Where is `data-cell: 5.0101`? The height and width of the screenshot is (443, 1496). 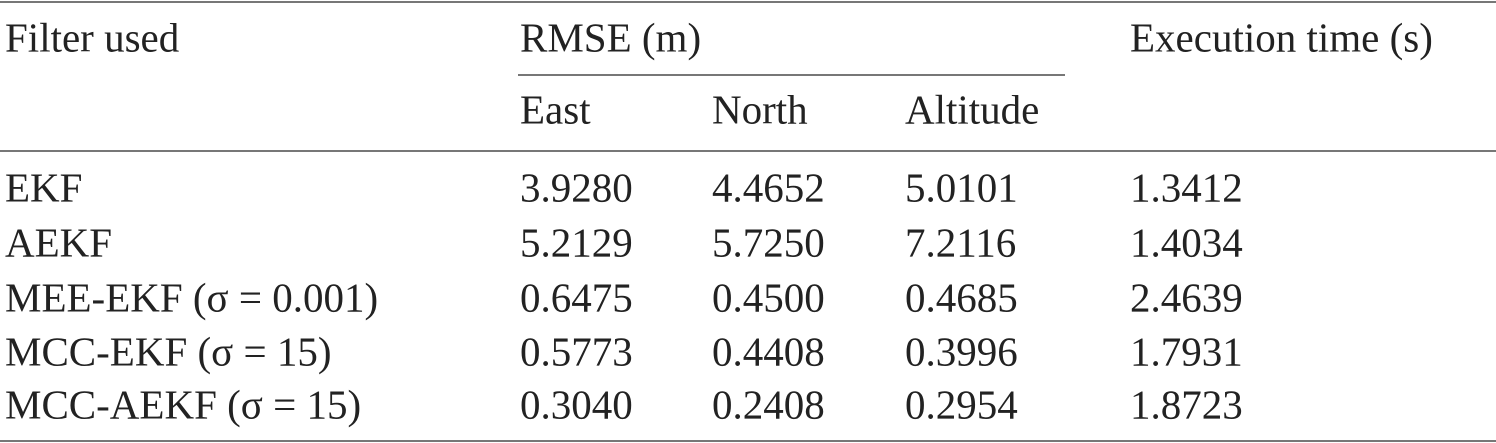
data-cell: 5.0101 is located at coordinates (961, 187).